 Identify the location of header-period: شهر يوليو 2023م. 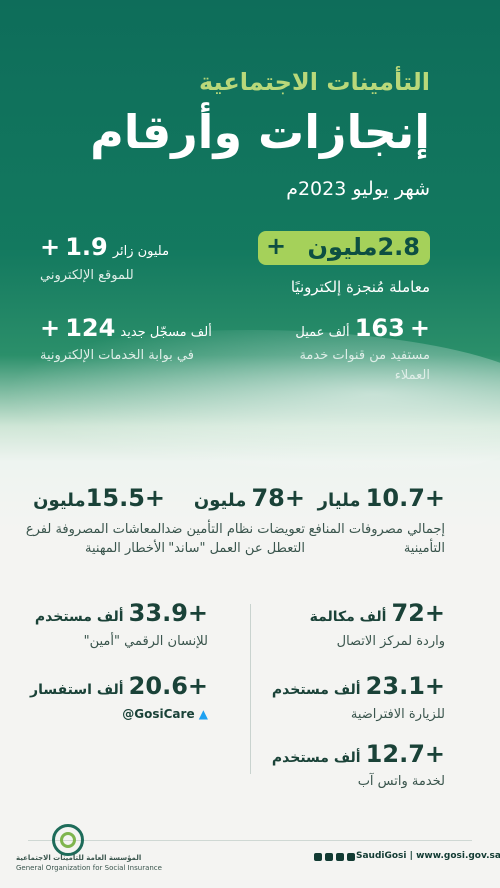
(358, 189).